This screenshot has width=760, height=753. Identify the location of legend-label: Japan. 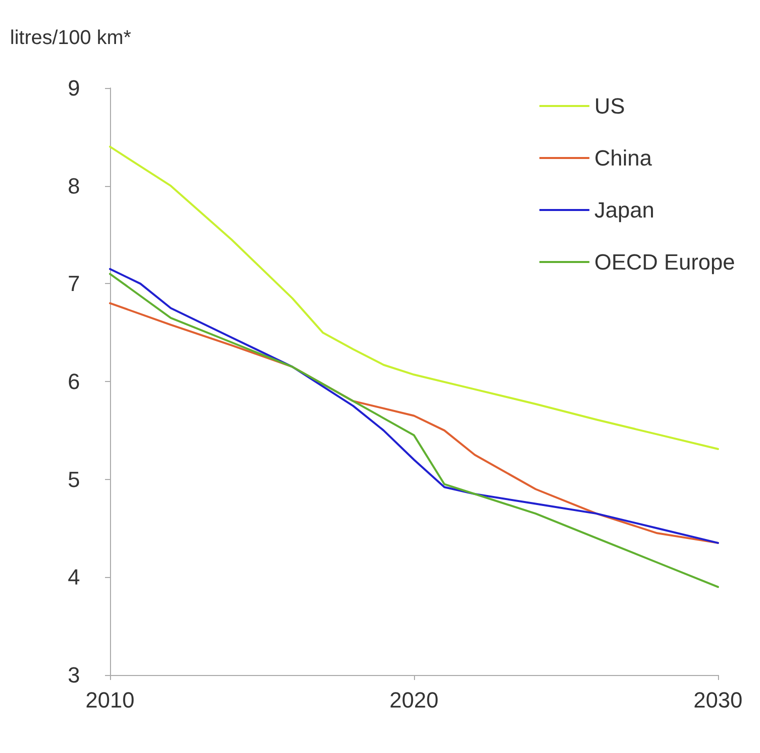
(624, 210).